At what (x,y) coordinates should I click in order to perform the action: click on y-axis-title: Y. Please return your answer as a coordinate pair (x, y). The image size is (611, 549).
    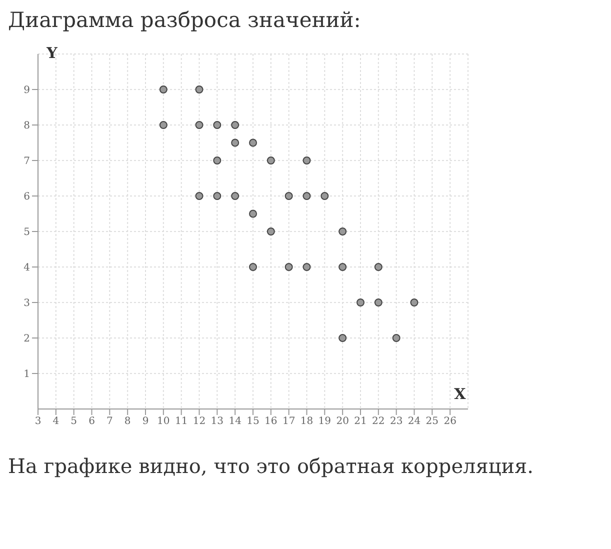
    Looking at the image, I should click on (52, 53).